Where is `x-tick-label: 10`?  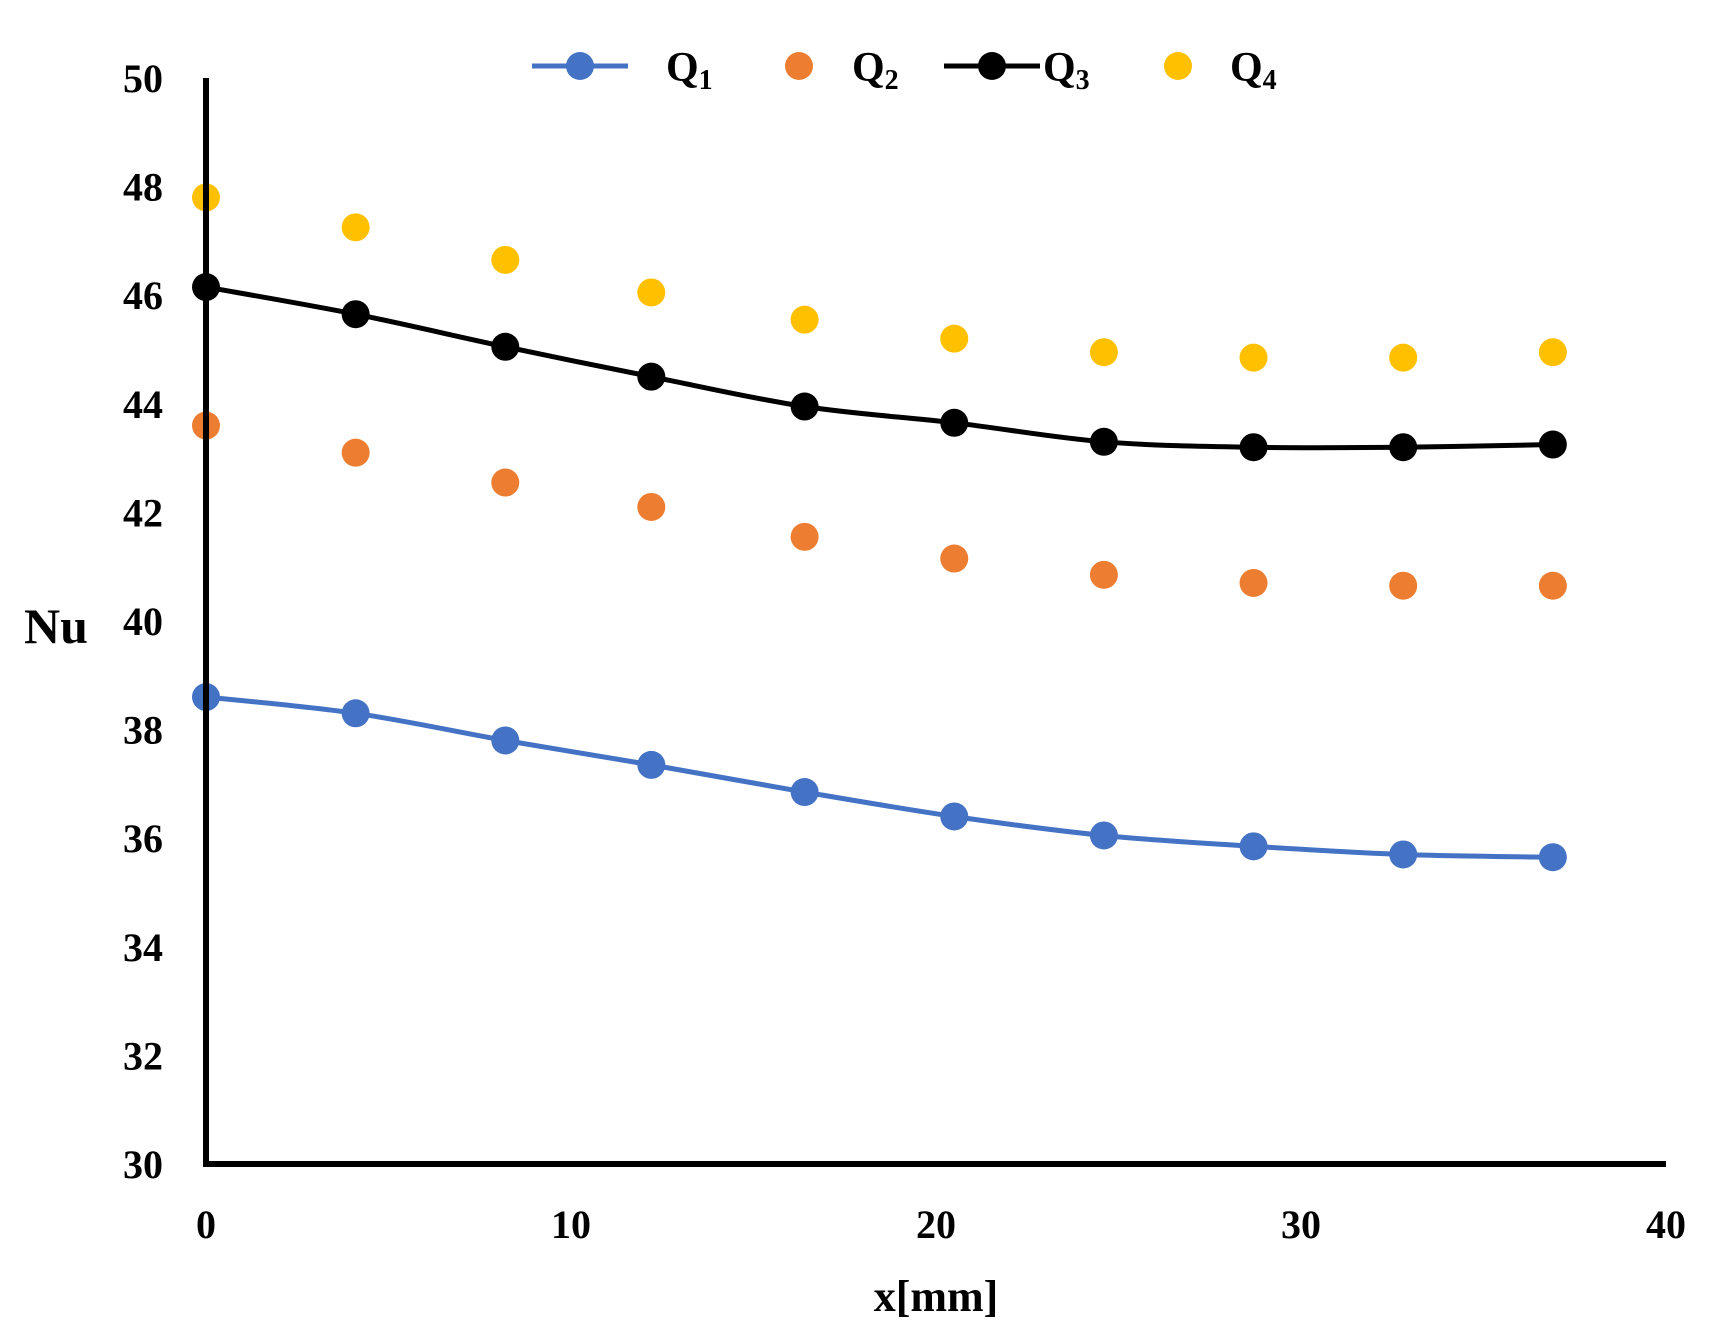 x-tick-label: 10 is located at coordinates (571, 1224).